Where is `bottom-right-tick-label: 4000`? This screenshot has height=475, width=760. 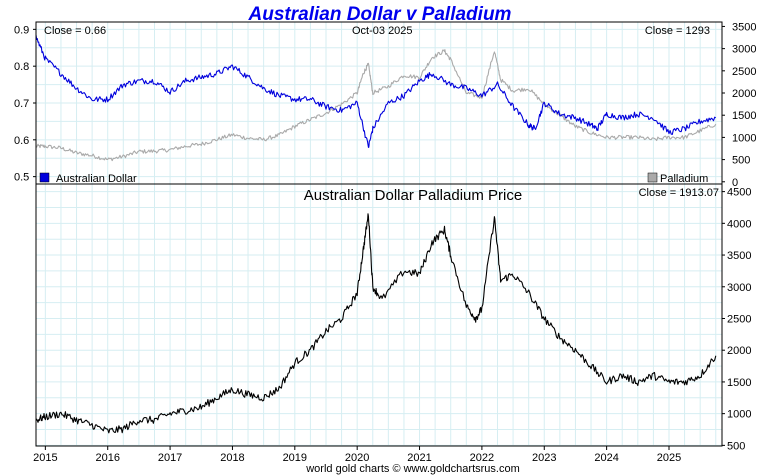
bottom-right-tick-label: 4000 is located at coordinates (739, 224).